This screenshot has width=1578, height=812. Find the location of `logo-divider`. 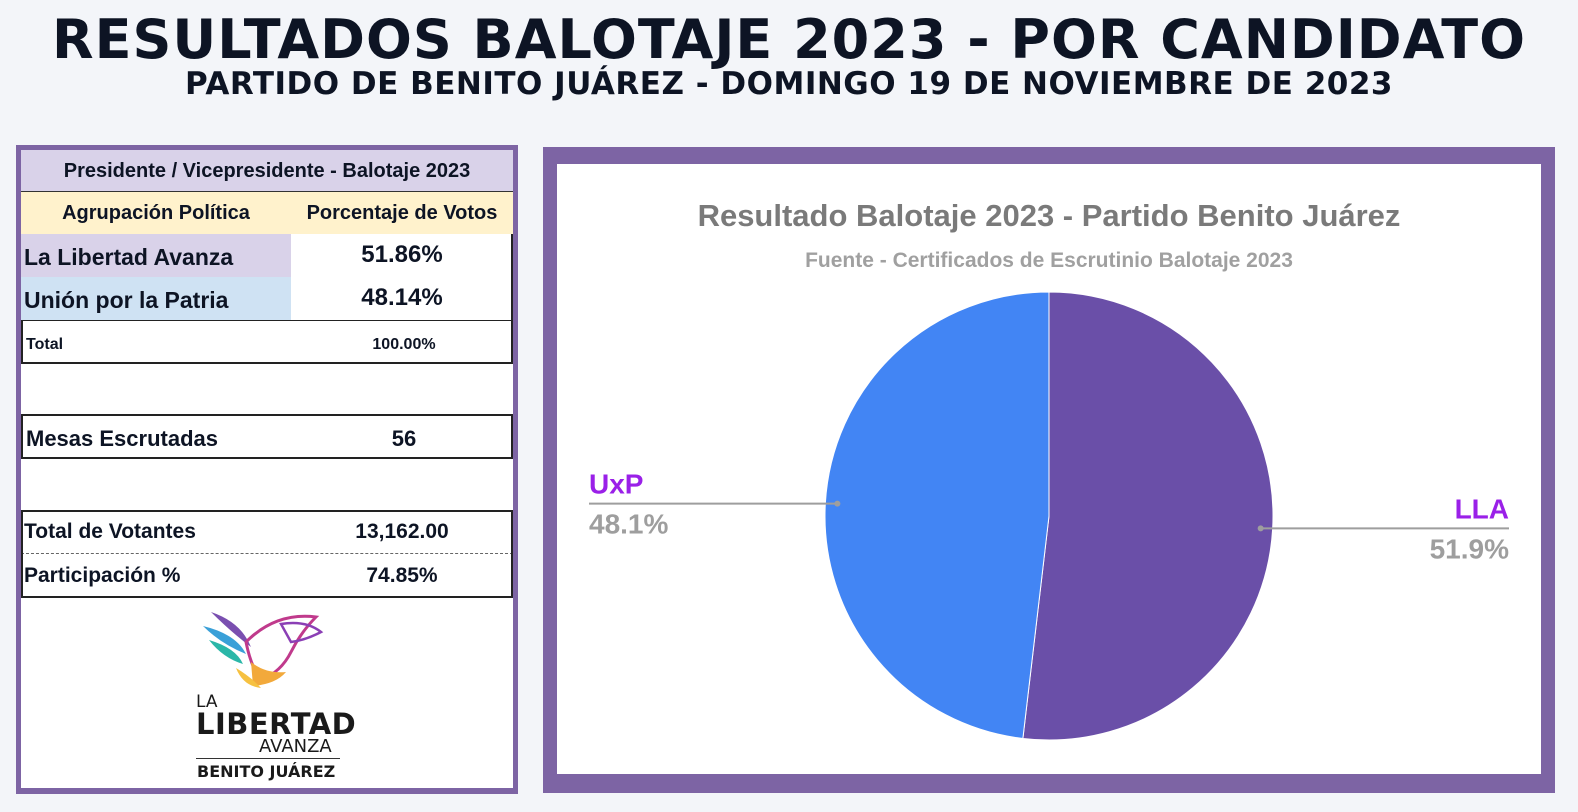

logo-divider is located at coordinates (268, 758).